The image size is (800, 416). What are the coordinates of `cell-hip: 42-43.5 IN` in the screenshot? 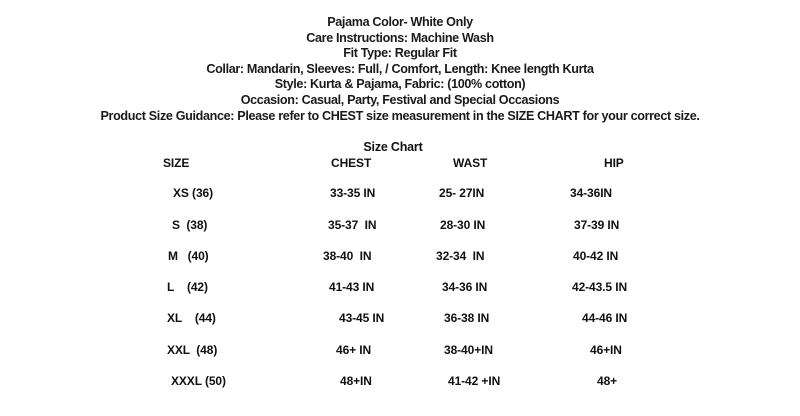 It's located at (600, 287).